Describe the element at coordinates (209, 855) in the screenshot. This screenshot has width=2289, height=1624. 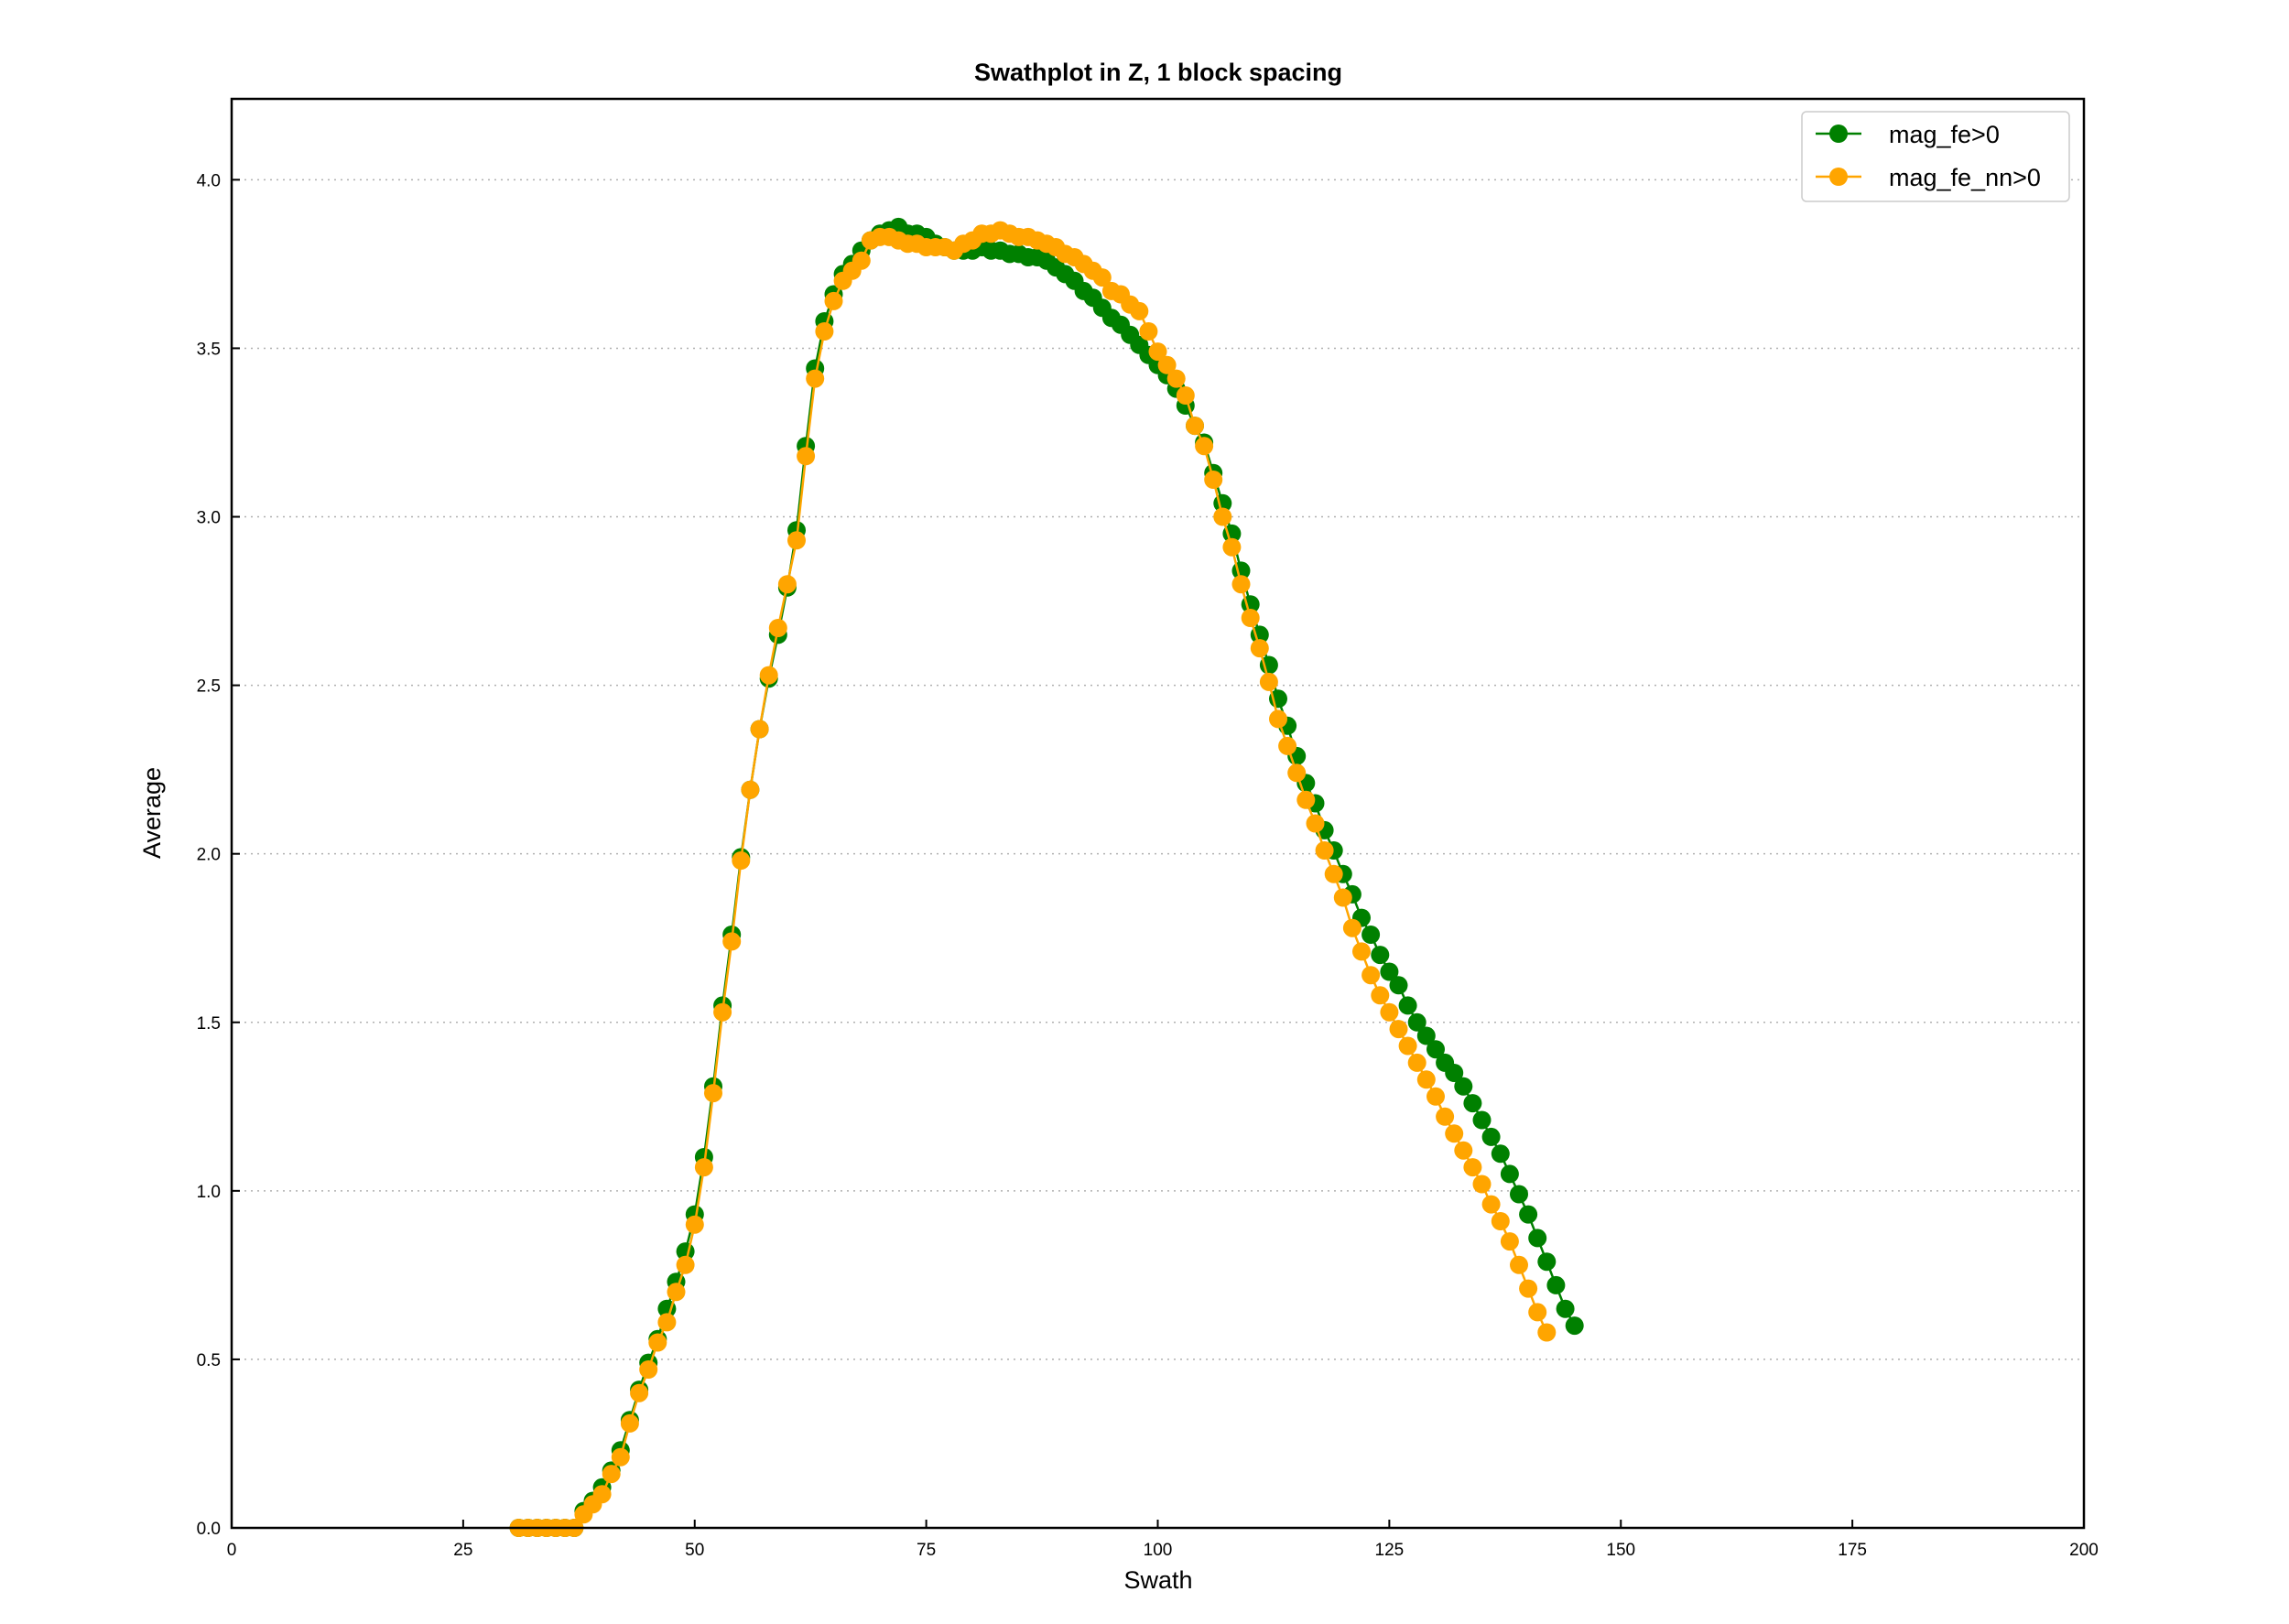
I see `y-tick-label: 2.0` at that location.